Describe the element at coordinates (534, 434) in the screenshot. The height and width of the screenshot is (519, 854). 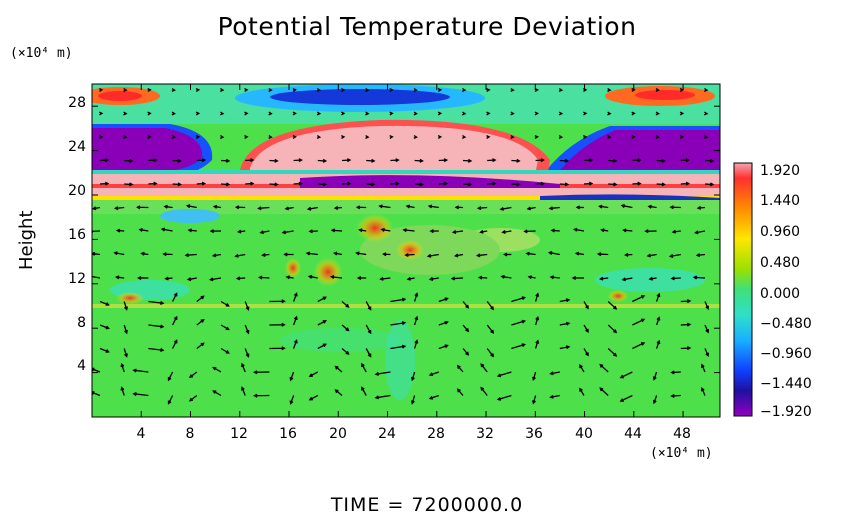
I see `x-tick-36: 36` at that location.